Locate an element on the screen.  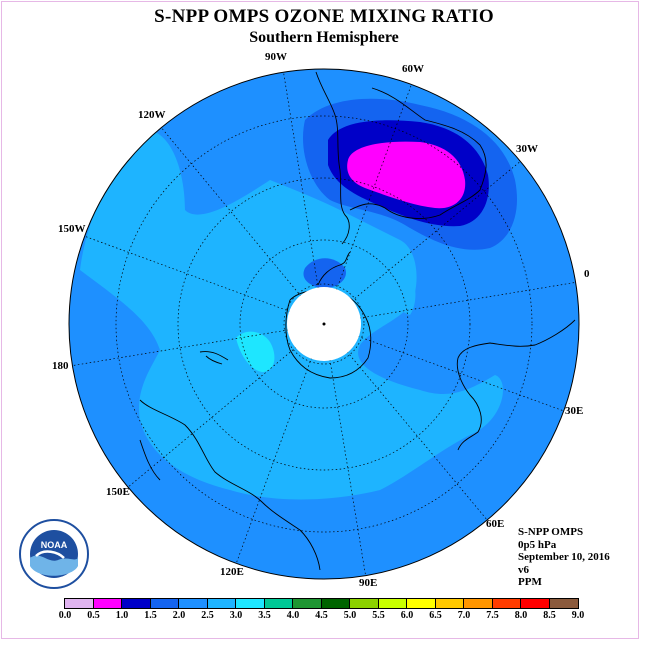
lon-label-90e: 90E is located at coordinates (368, 583).